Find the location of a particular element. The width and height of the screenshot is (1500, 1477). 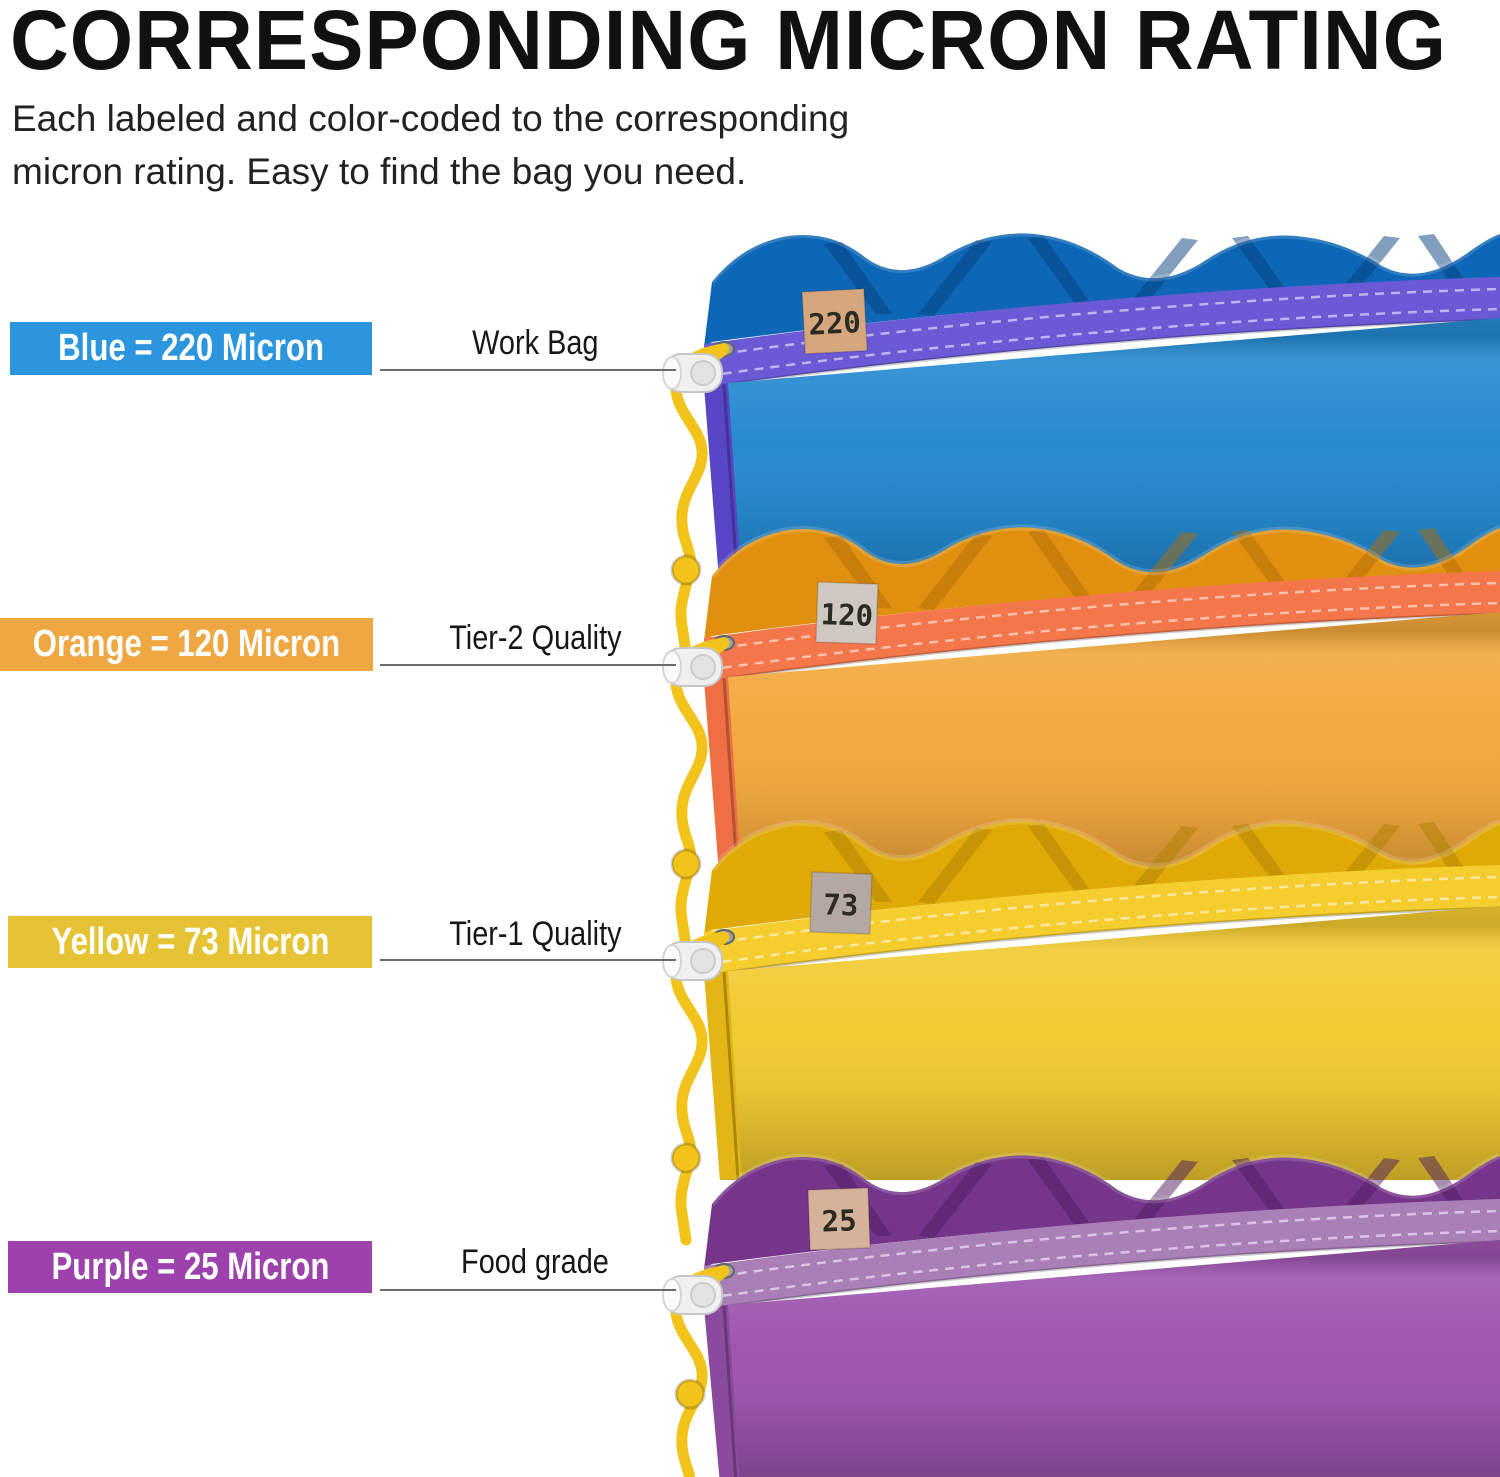

micron-tag-number: 73 is located at coordinates (841, 904).